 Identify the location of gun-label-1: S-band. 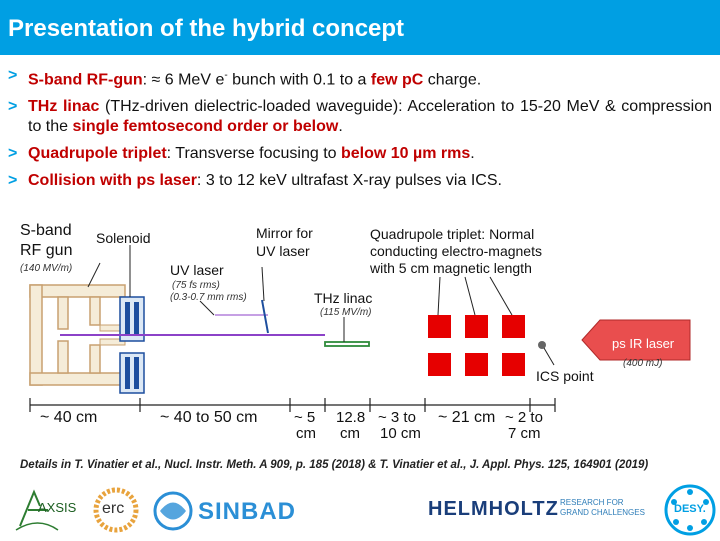
(46, 230).